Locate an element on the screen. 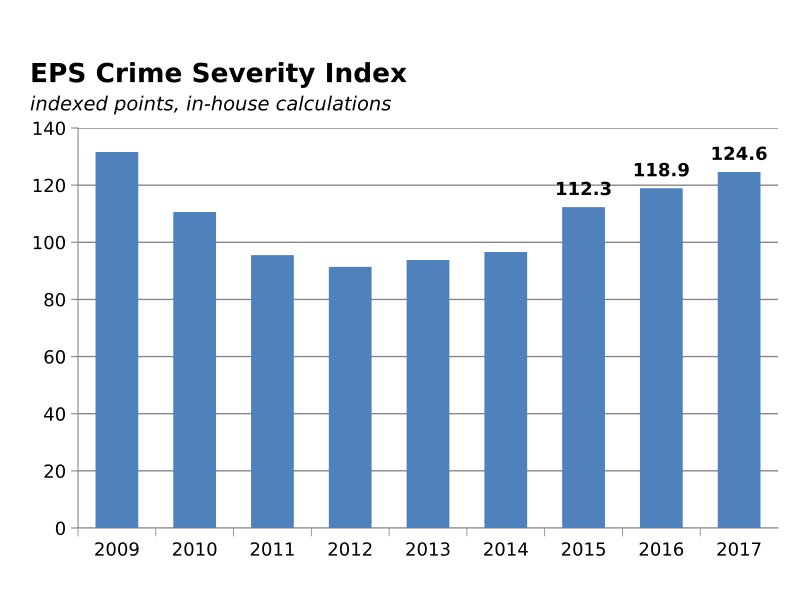  y-tick-label: 100 is located at coordinates (49, 243).